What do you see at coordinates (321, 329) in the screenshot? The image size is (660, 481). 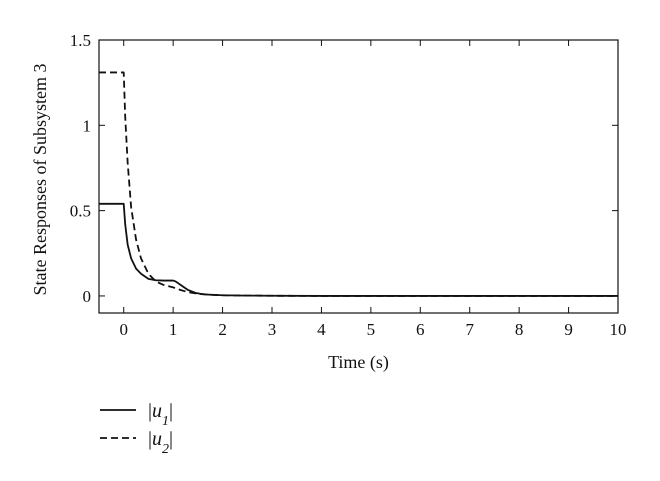 I see `x-tick-label: 4` at bounding box center [321, 329].